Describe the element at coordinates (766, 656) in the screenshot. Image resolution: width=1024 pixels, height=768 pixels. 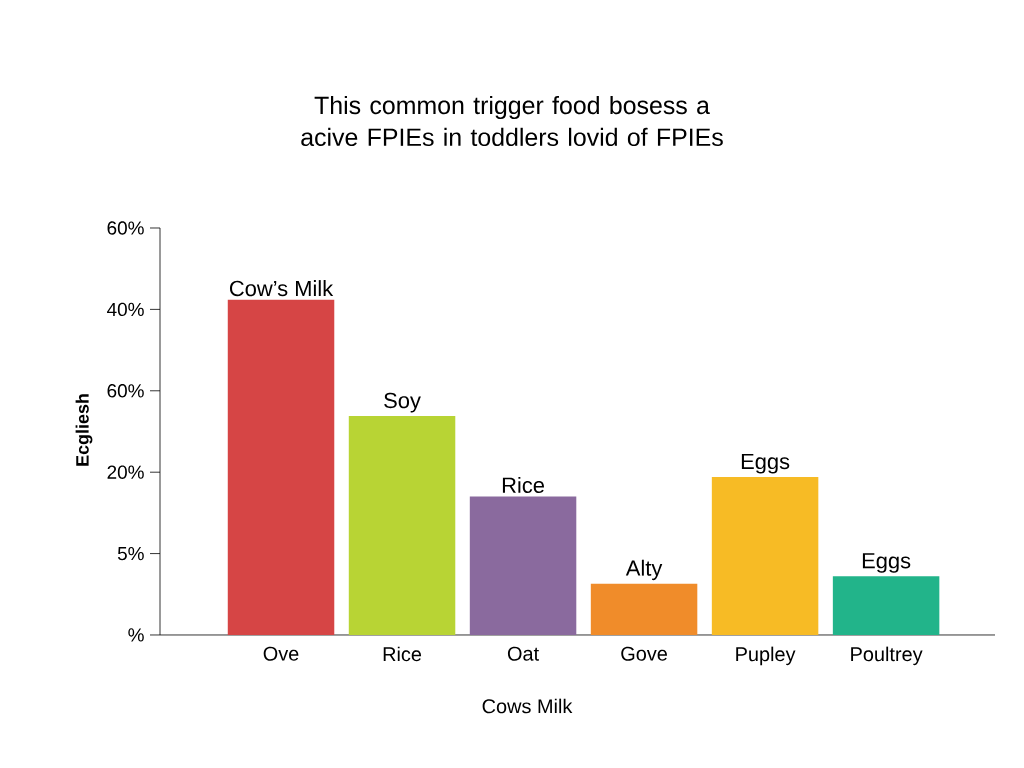
I see `x-tick-label: Pupley` at that location.